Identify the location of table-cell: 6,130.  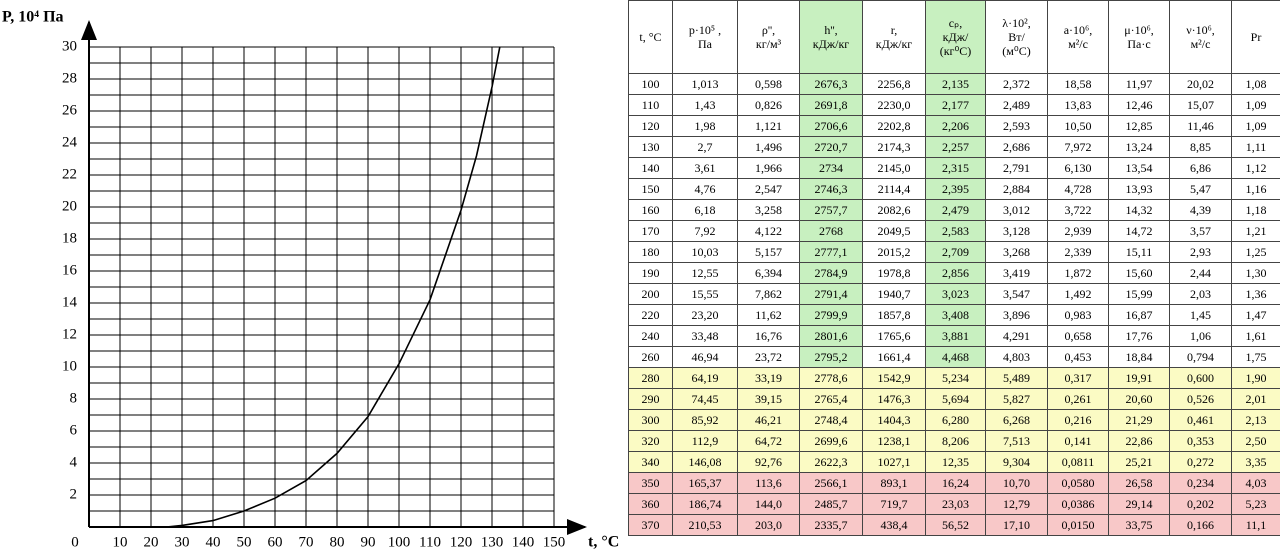
(1078, 168).